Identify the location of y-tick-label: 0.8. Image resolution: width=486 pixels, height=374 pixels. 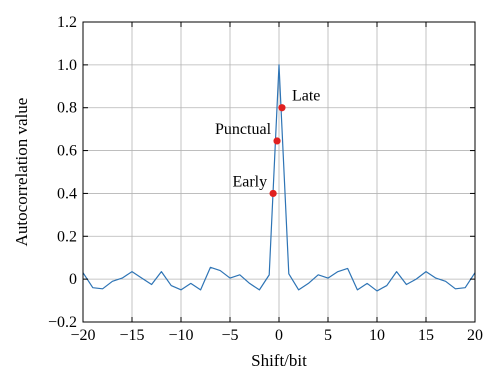
(67, 108).